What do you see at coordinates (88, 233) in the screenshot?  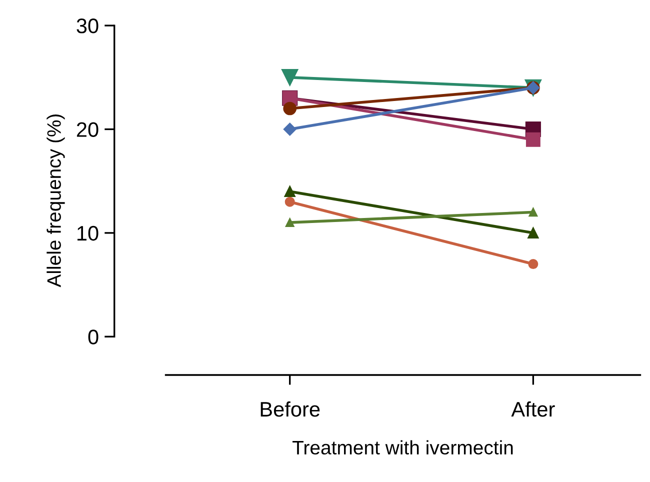 I see `y-tick-label: 10` at bounding box center [88, 233].